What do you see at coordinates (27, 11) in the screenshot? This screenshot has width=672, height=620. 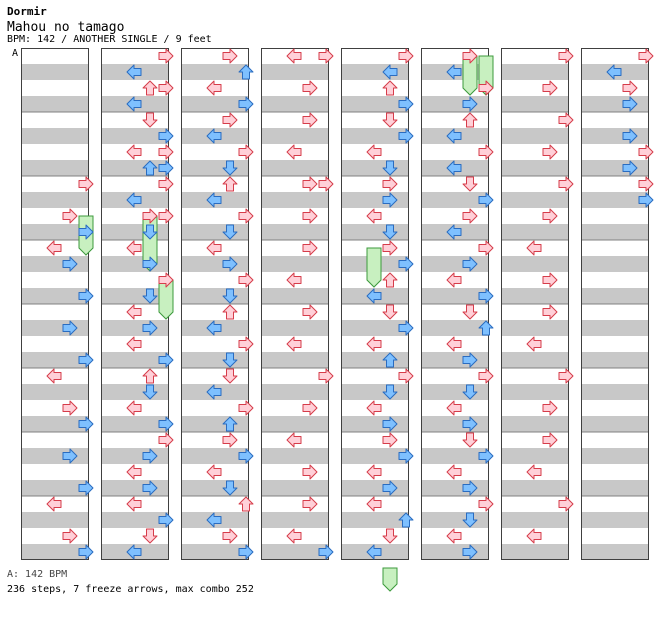 I see `artist-name: Dormir` at bounding box center [27, 11].